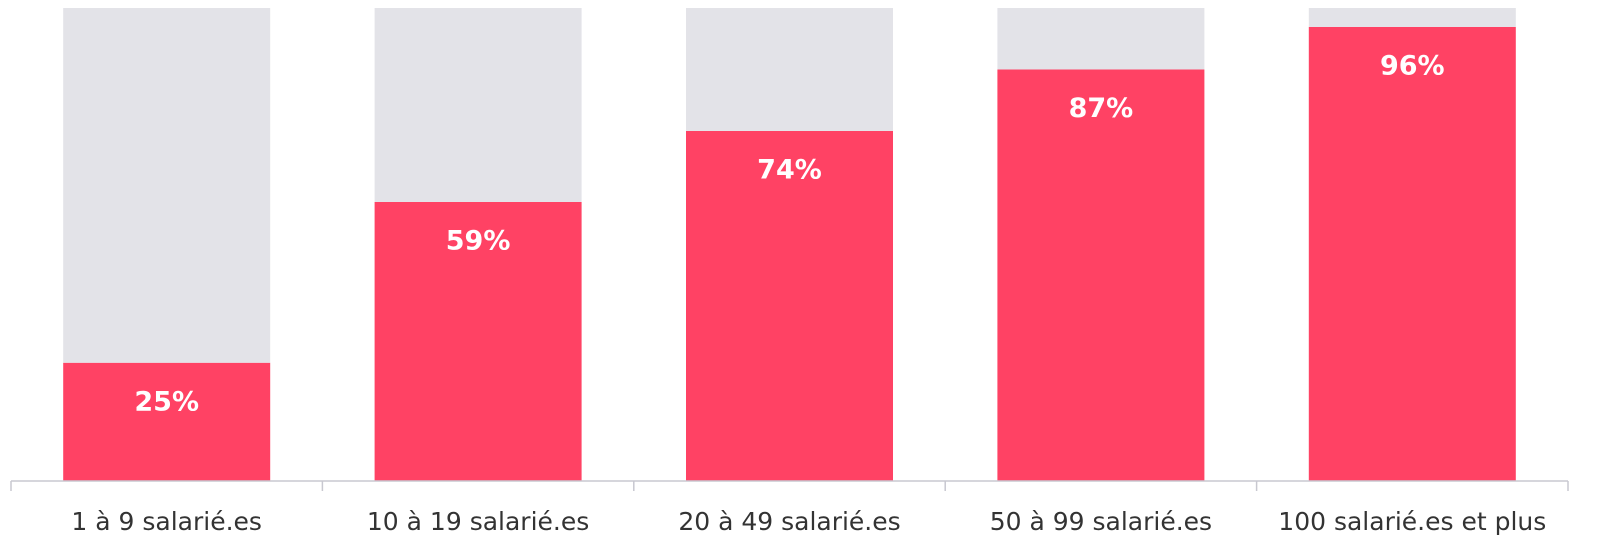 This screenshot has width=1601, height=550. What do you see at coordinates (166, 401) in the screenshot?
I see `value-label: 25%` at bounding box center [166, 401].